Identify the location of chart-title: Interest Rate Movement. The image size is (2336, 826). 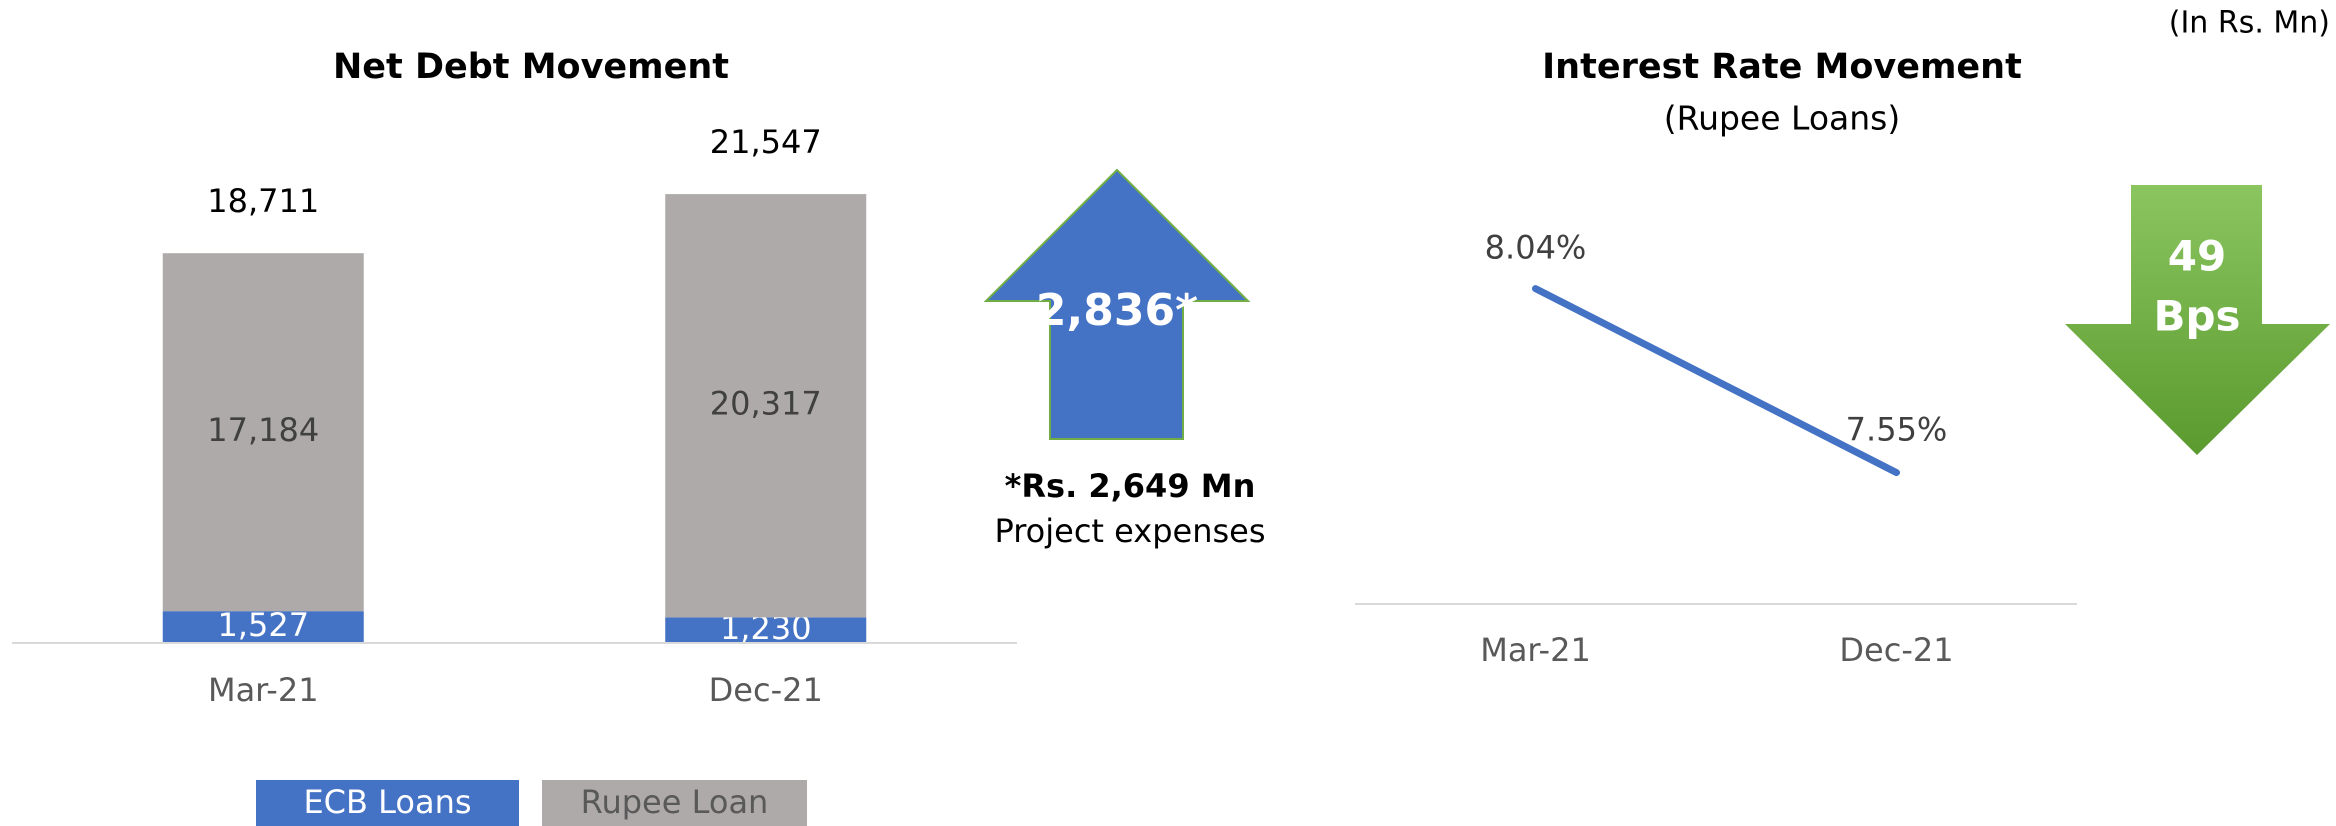
(1782, 67).